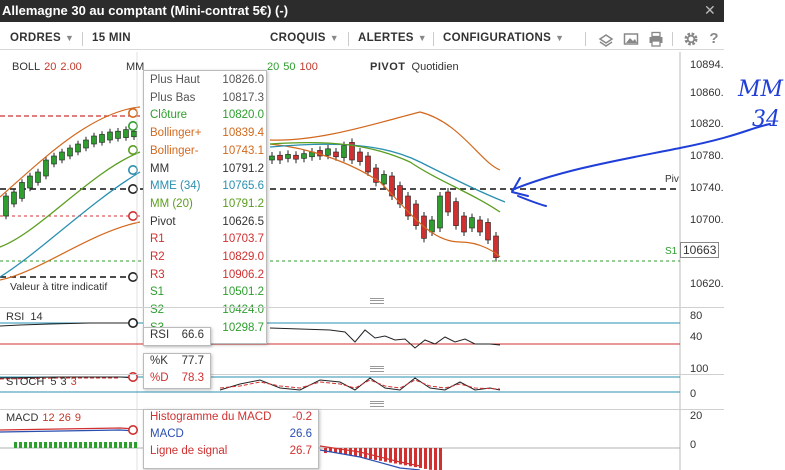  Describe the element at coordinates (243, 239) in the screenshot. I see `tooltip-row-value: 10703.7` at that location.